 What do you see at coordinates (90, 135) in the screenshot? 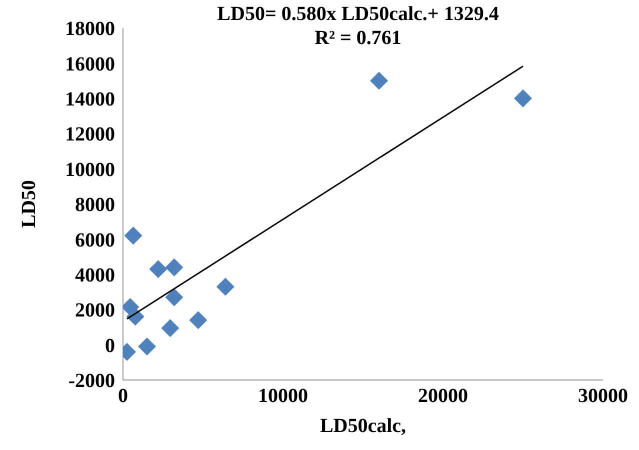
I see `y-tick-label: 12000` at bounding box center [90, 135].